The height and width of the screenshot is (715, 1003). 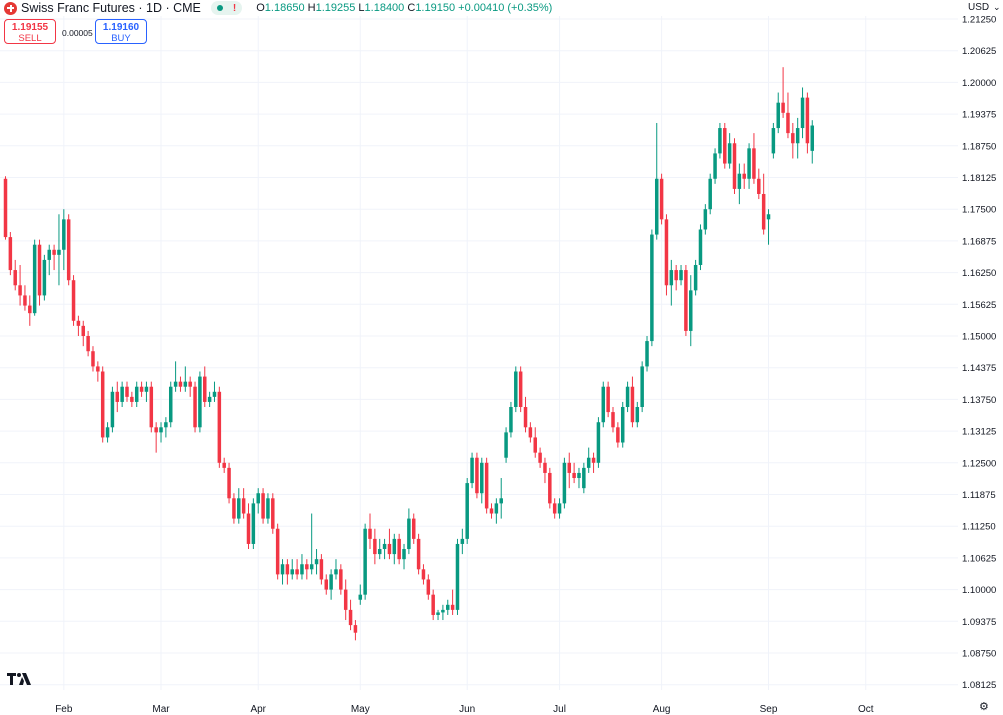 I want to click on market-status-pill: !, so click(x=226, y=8).